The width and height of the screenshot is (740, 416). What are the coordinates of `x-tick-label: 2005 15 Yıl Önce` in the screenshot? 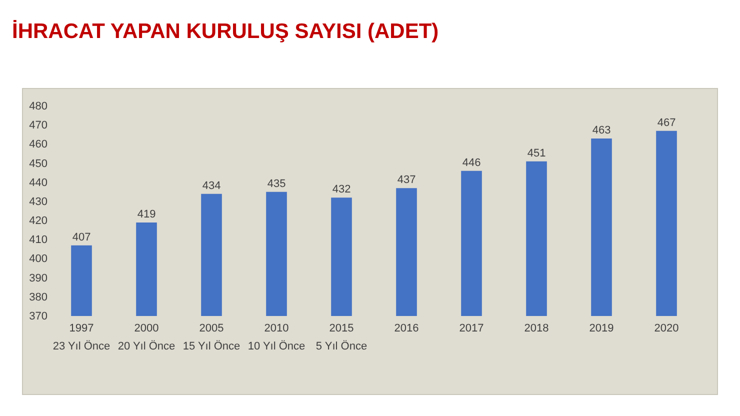 It's located at (211, 337).